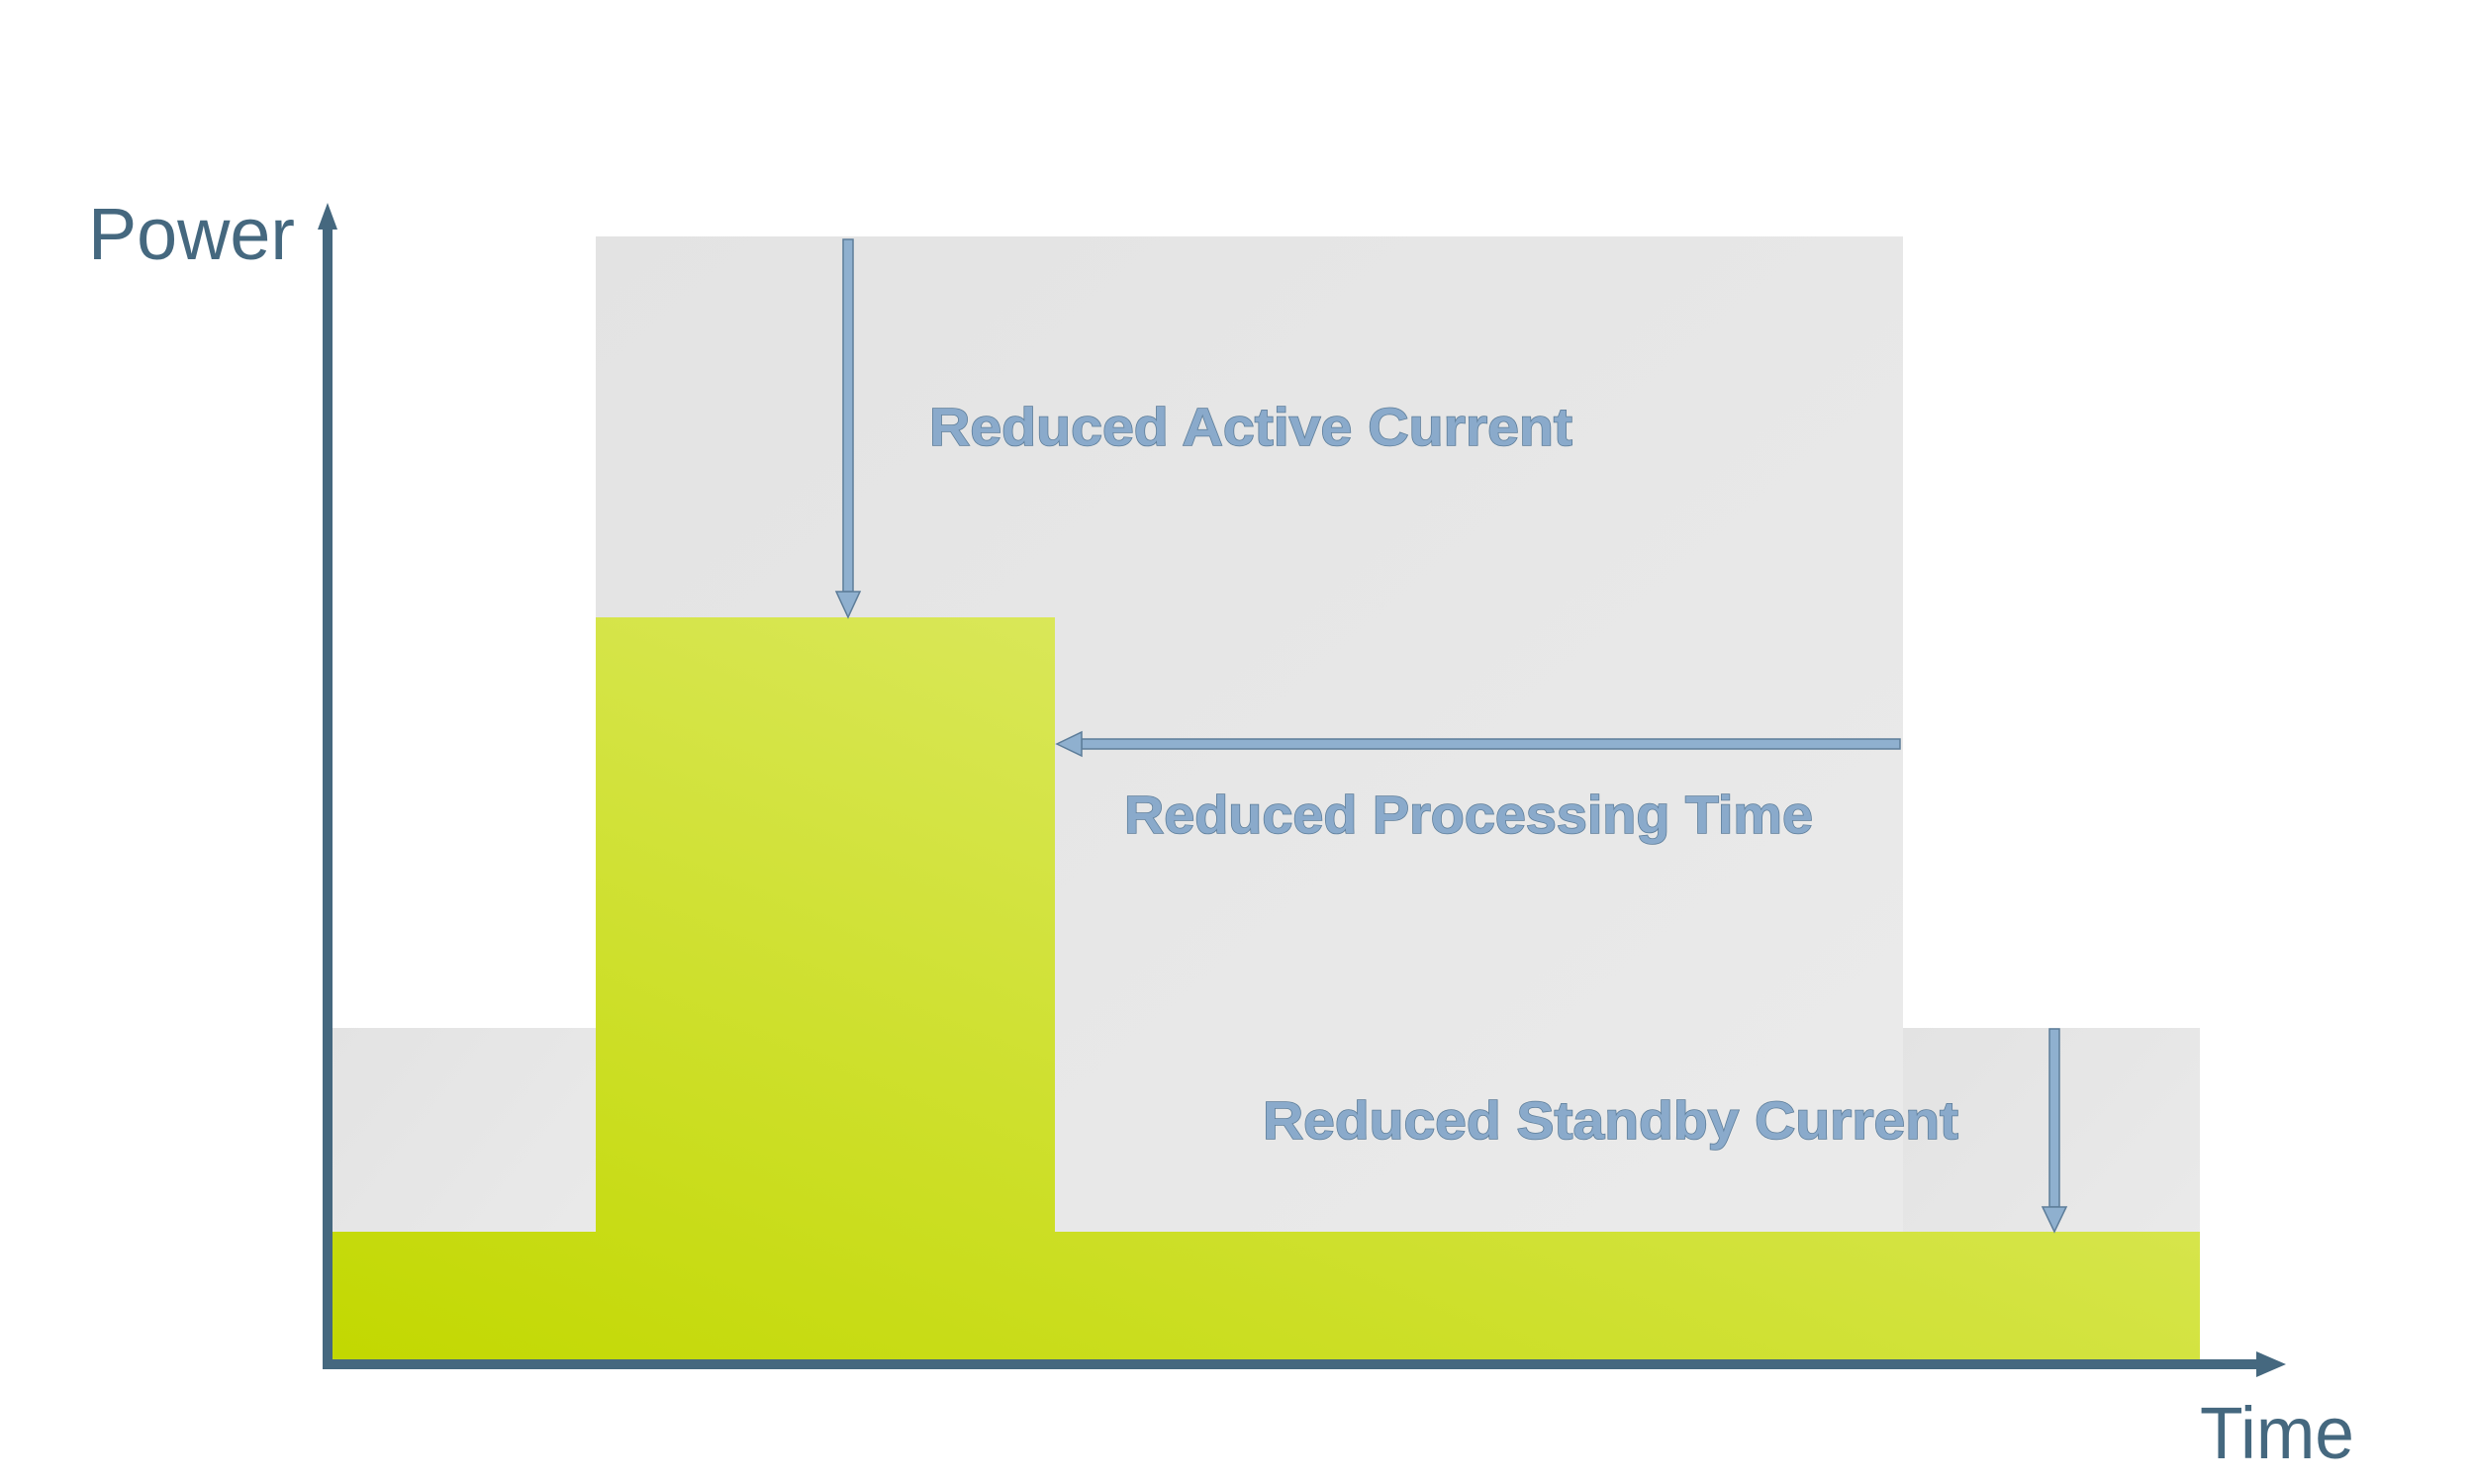  Describe the element at coordinates (1469, 815) in the screenshot. I see `annotation-reduced-processing-time: Reduced Processing Time` at that location.